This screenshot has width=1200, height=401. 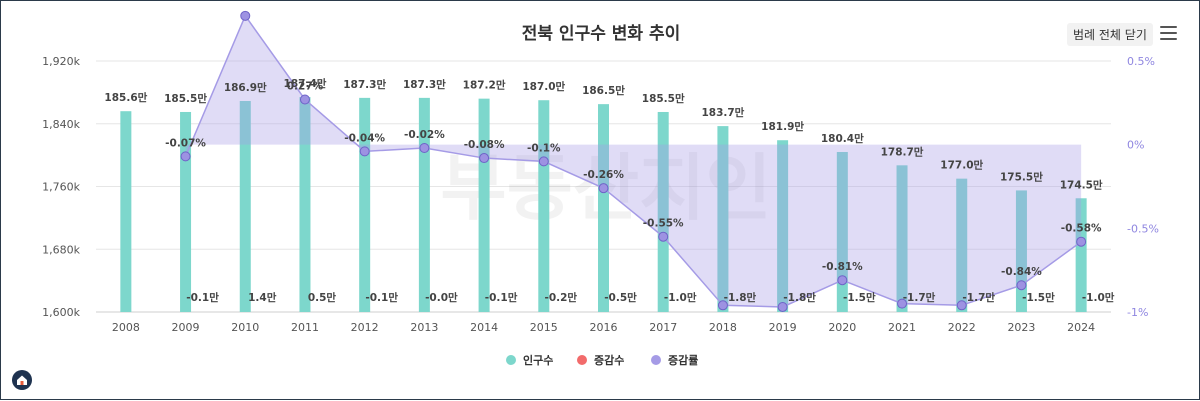 What do you see at coordinates (22, 380) in the screenshot?
I see `home-icon` at bounding box center [22, 380].